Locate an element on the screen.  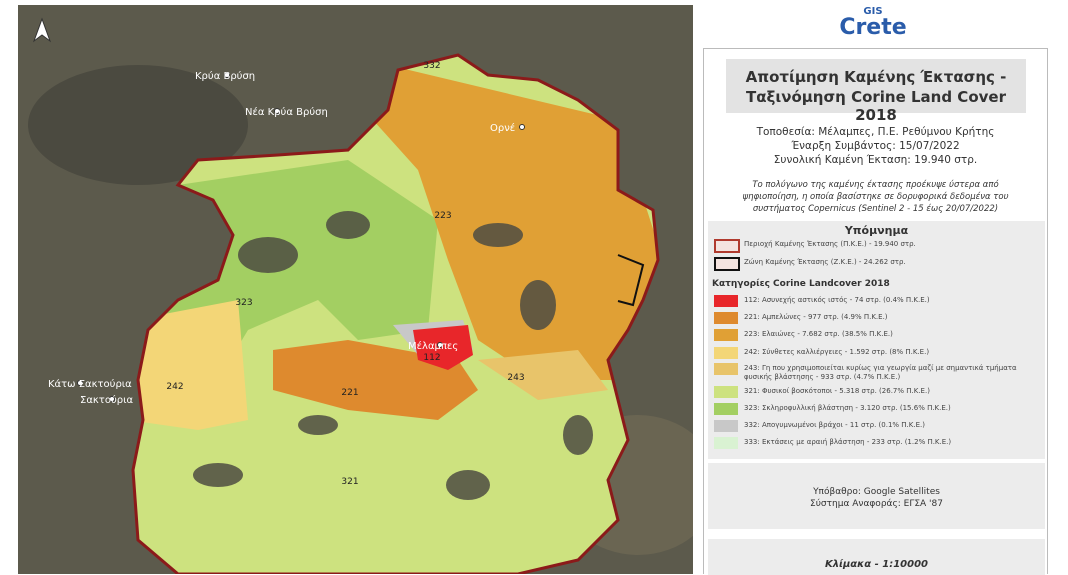
info-line: Έναρξη Συμβάντος: 15/07/2022 is located at coordinates (875, 146).